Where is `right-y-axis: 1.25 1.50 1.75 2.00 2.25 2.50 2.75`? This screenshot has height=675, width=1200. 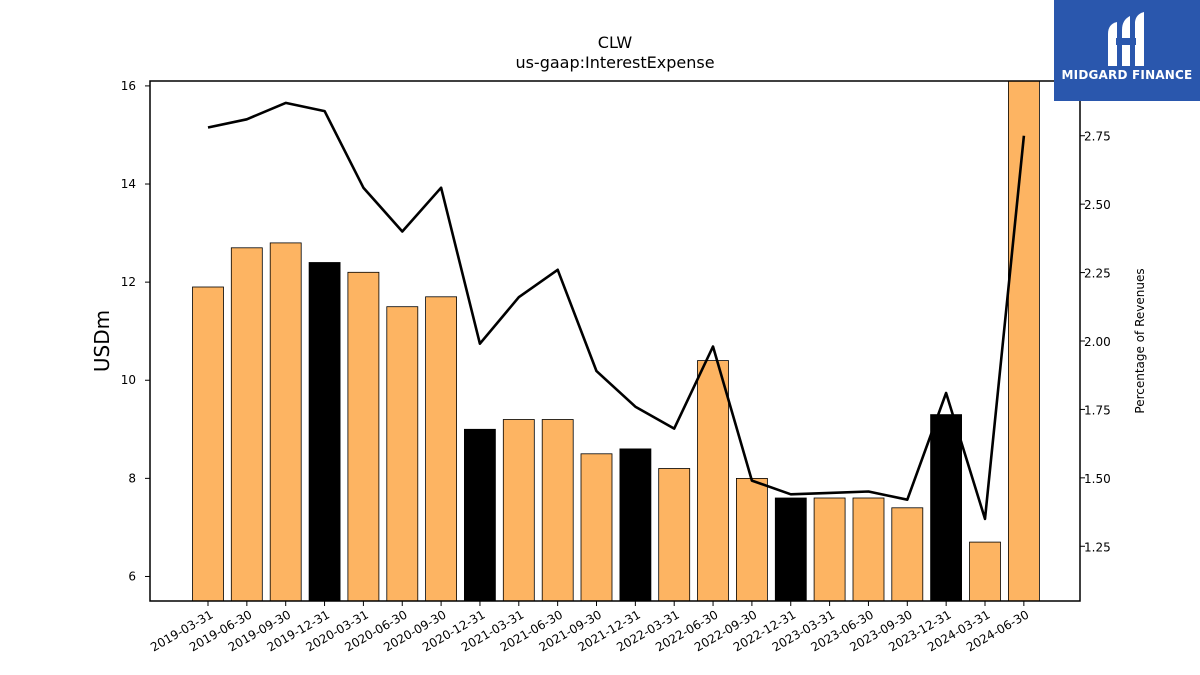 right-y-axis: 1.25 1.50 1.75 2.00 2.25 2.50 2.75 is located at coordinates (1095, 342).